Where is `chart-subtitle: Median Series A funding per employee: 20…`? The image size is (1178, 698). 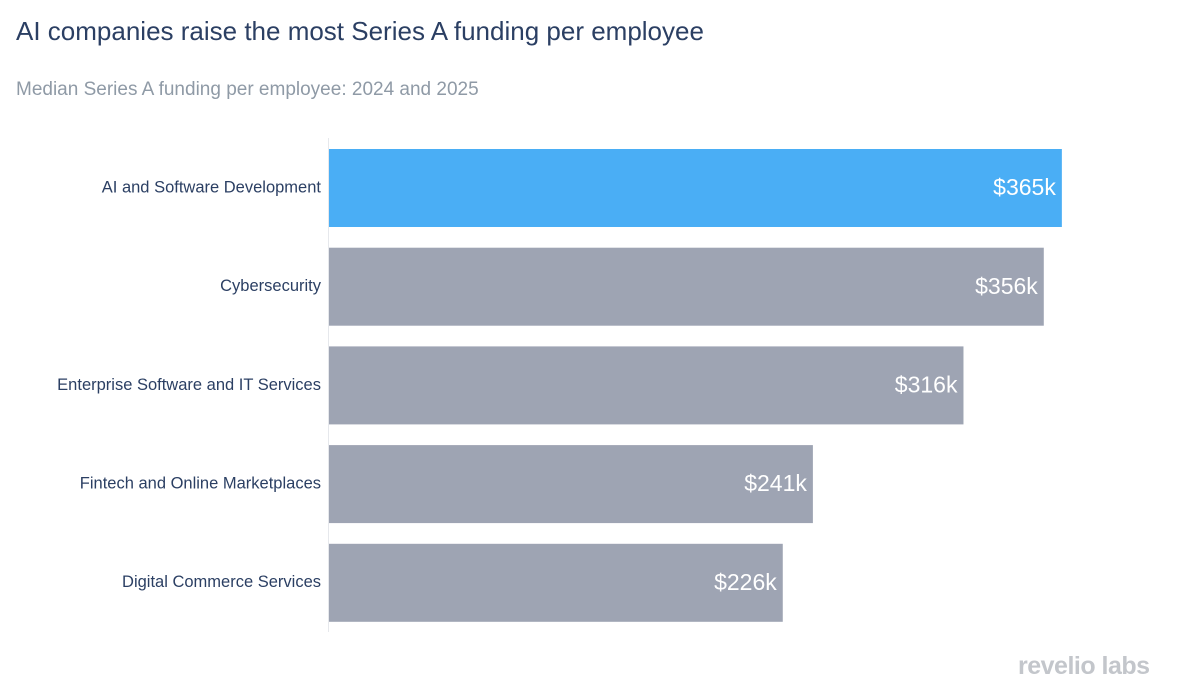
chart-subtitle: Median Series A funding per employee: 20… is located at coordinates (247, 89).